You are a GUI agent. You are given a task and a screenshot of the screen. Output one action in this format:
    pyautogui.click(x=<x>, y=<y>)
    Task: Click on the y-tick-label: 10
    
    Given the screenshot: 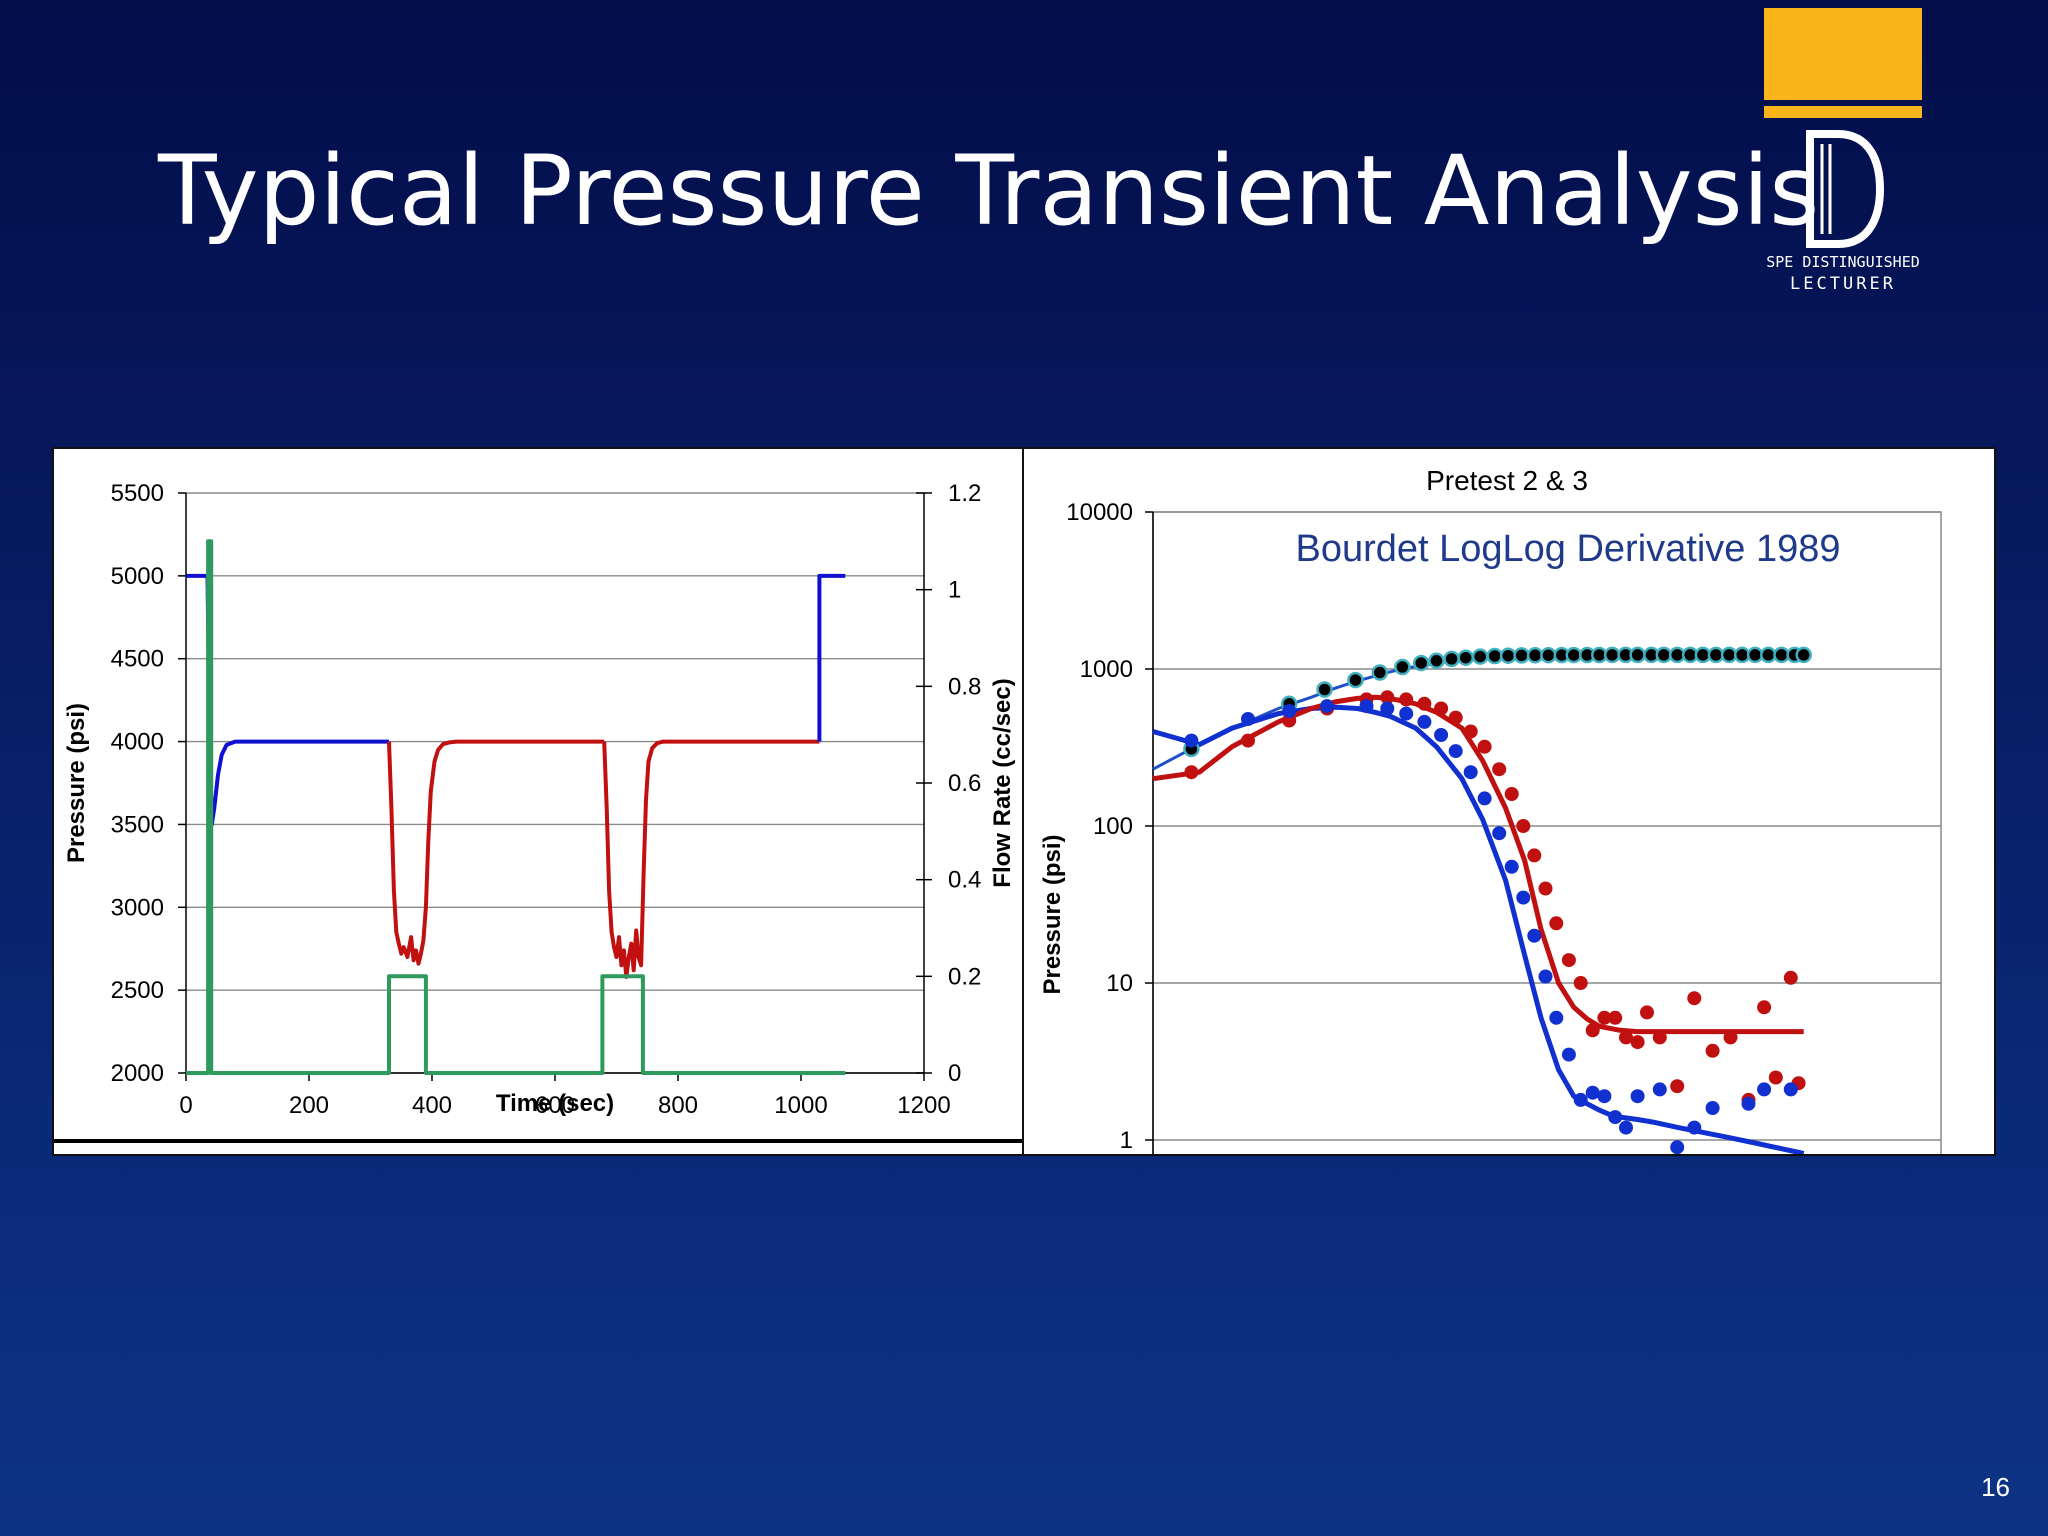 What is the action you would take?
    pyautogui.click(x=1119, y=983)
    